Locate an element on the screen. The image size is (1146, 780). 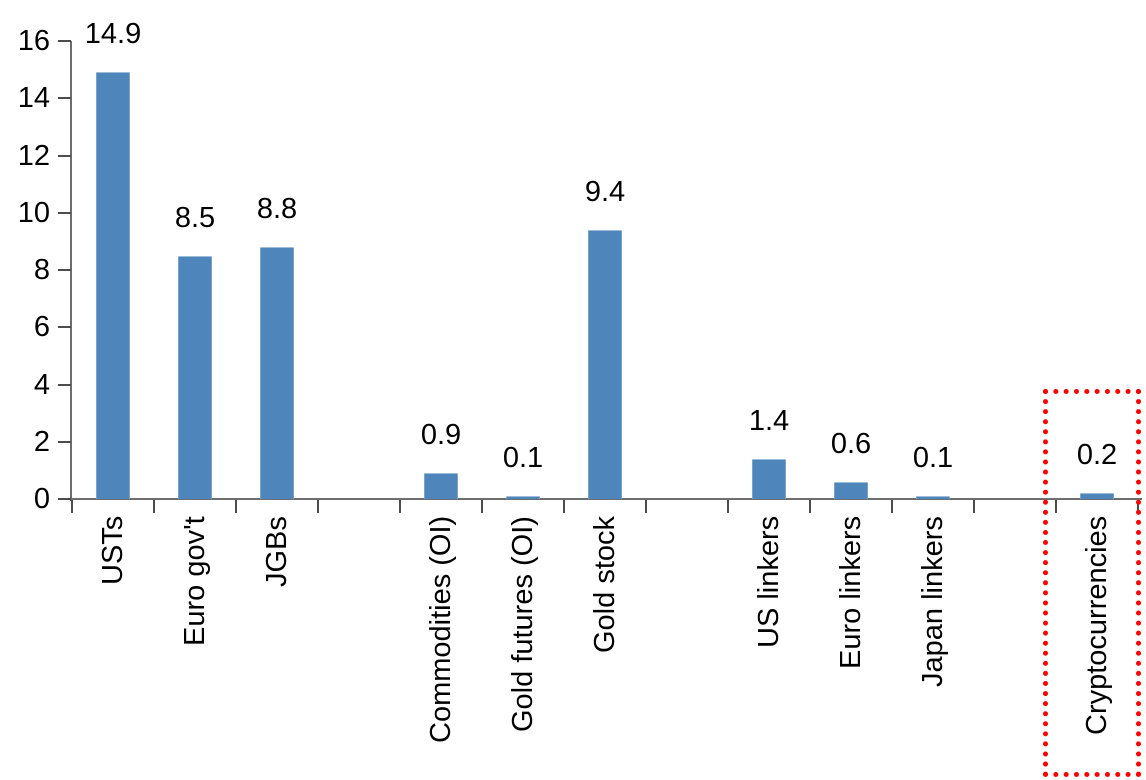
bar-euro-gov-t is located at coordinates (195, 377).